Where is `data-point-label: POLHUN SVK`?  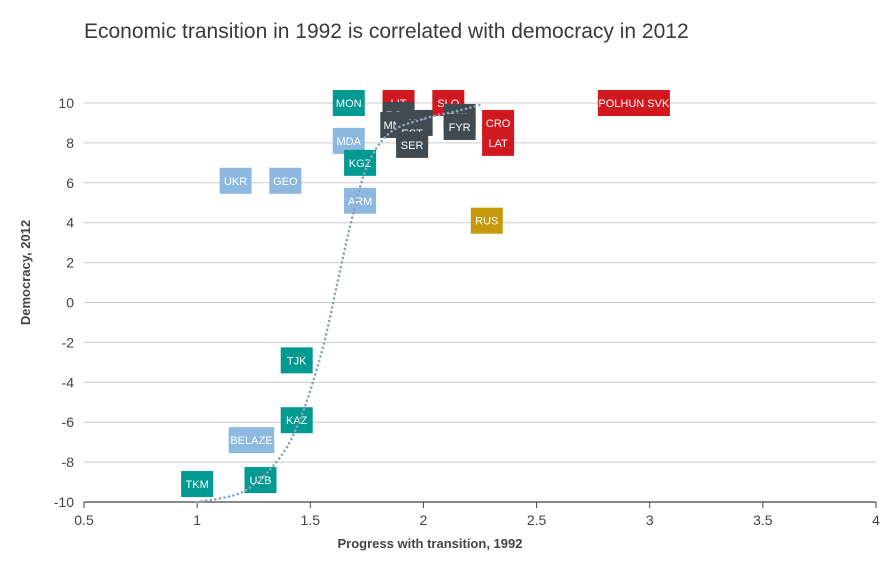
data-point-label: POLHUN SVK is located at coordinates (634, 104).